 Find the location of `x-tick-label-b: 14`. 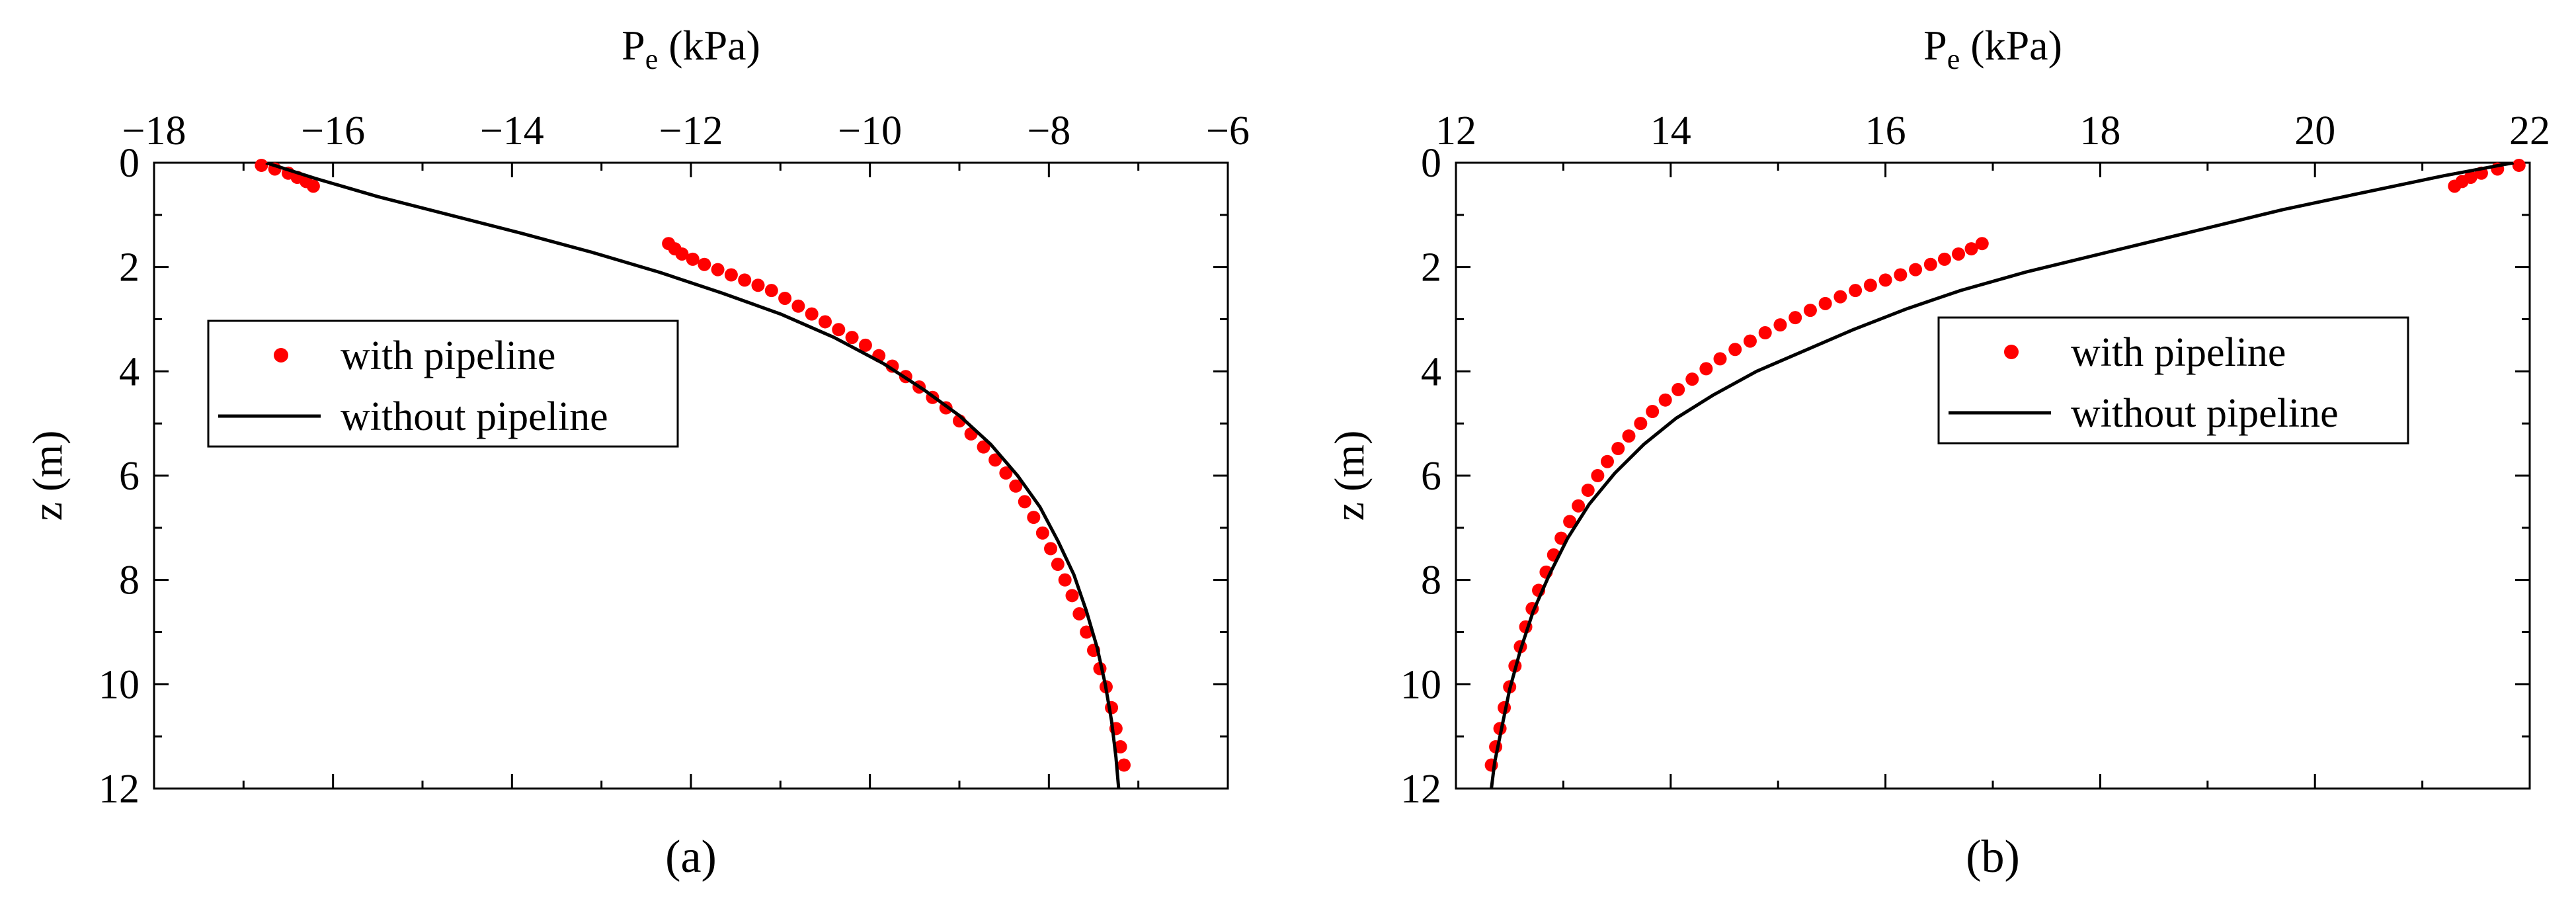

x-tick-label-b: 14 is located at coordinates (1670, 130).